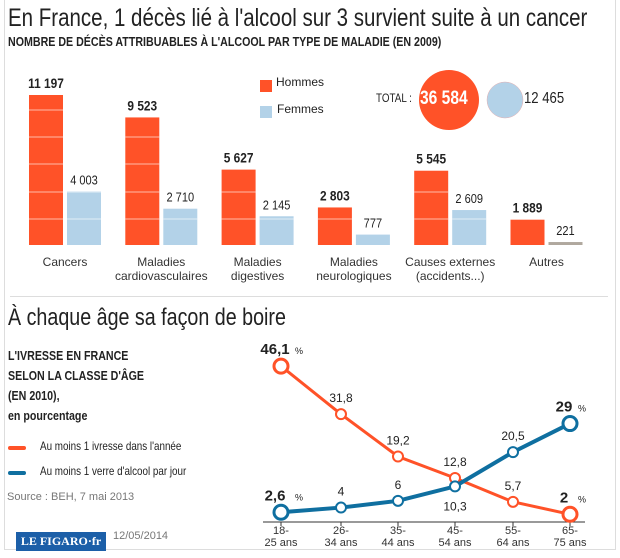 The image size is (620, 558). Describe the element at coordinates (341, 543) in the screenshot. I see `x-tick-label: 34 ans` at that location.